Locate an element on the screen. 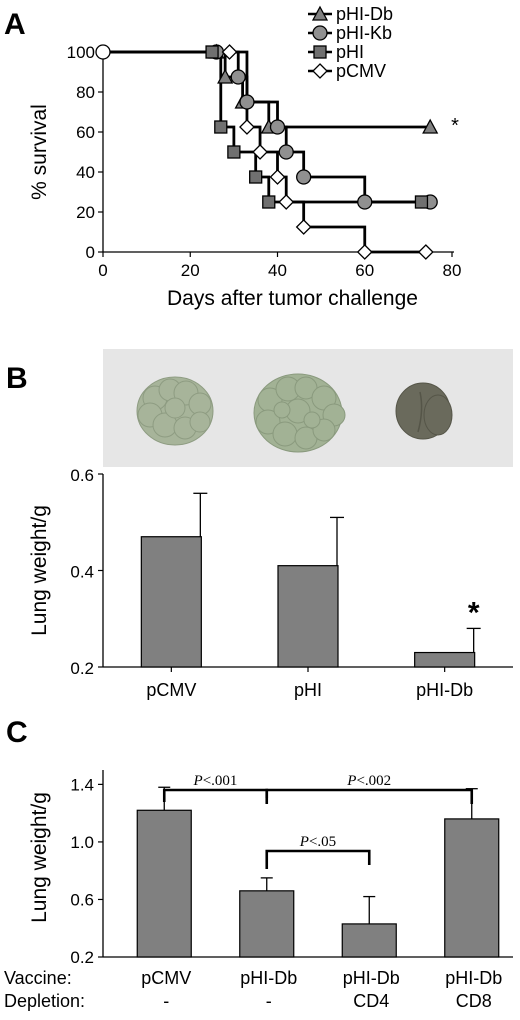 The width and height of the screenshot is (520, 1020). depletion-label: CD8 is located at coordinates (474, 1001).